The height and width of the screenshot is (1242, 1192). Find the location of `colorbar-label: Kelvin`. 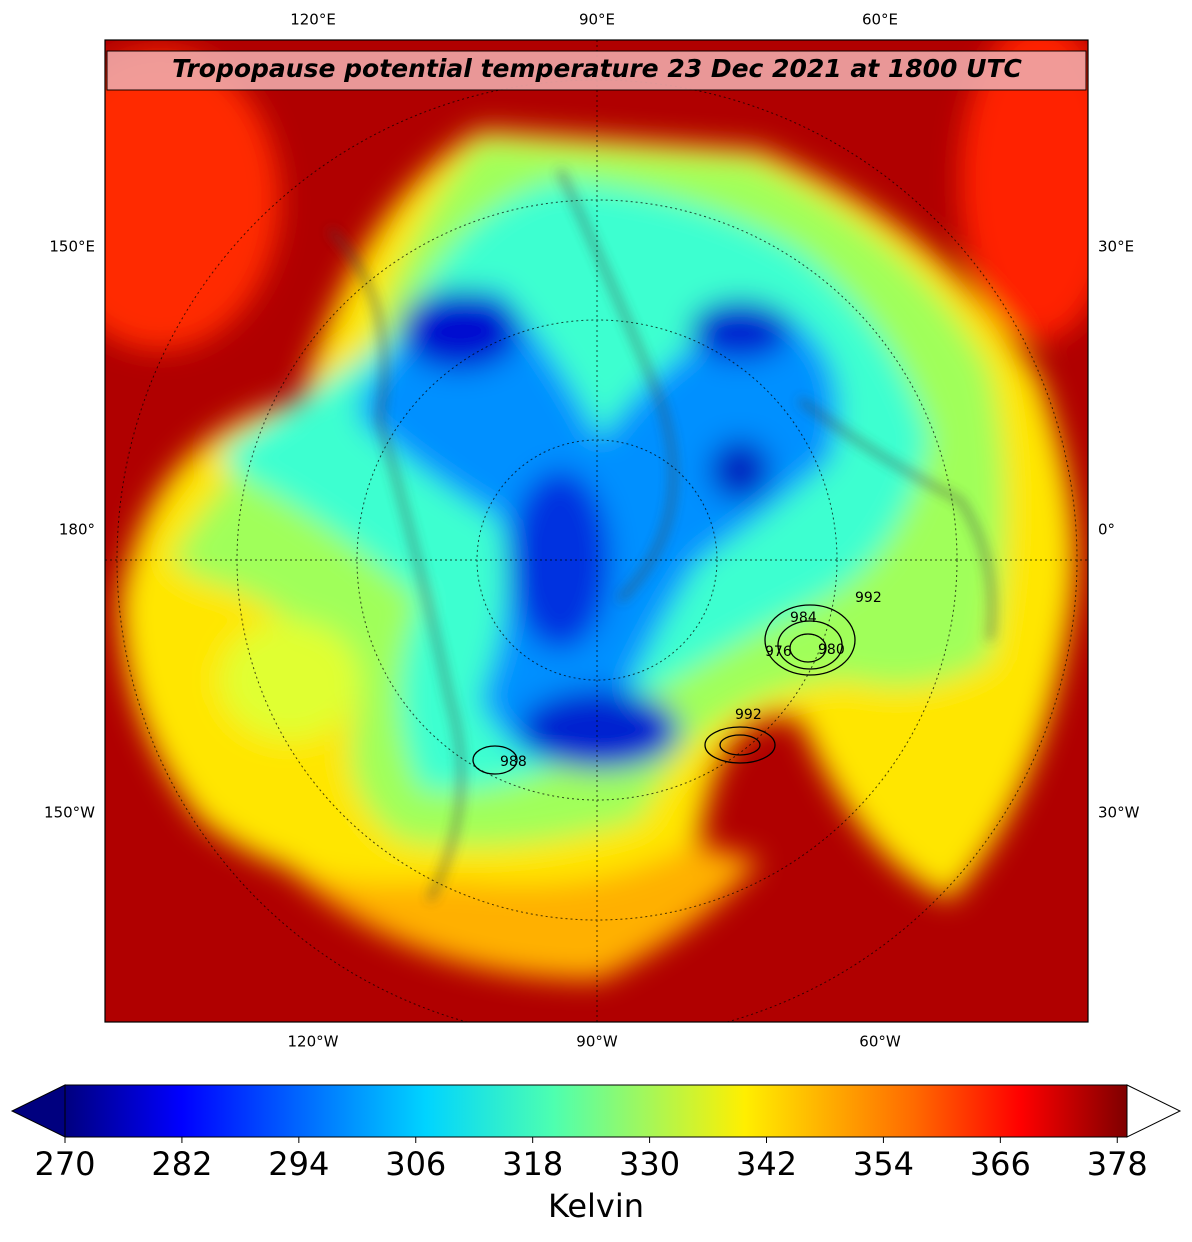

colorbar-label: Kelvin is located at coordinates (596, 1206).